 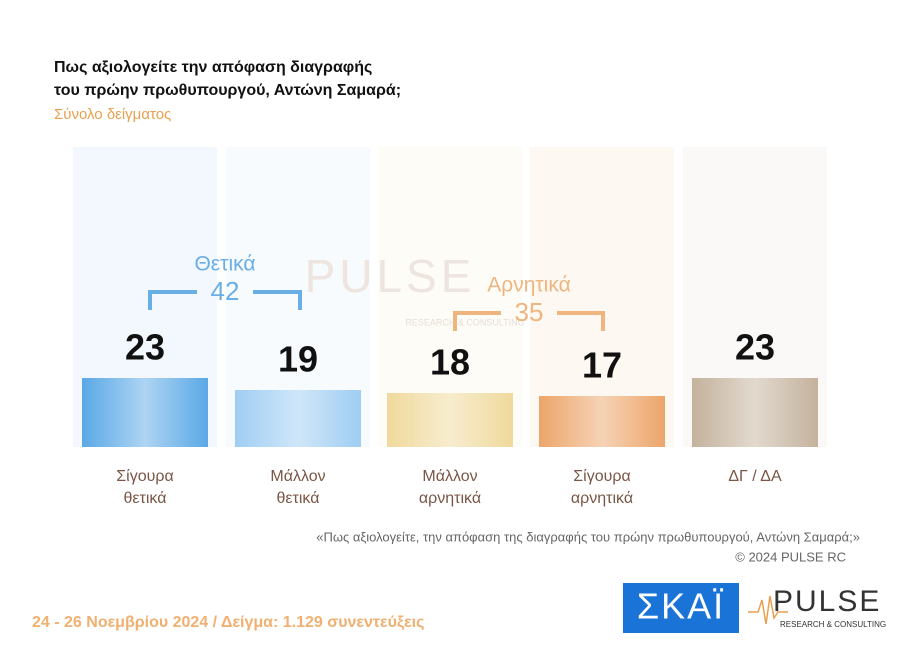 What do you see at coordinates (827, 601) in the screenshot?
I see `pulse-logo-text: PULSE` at bounding box center [827, 601].